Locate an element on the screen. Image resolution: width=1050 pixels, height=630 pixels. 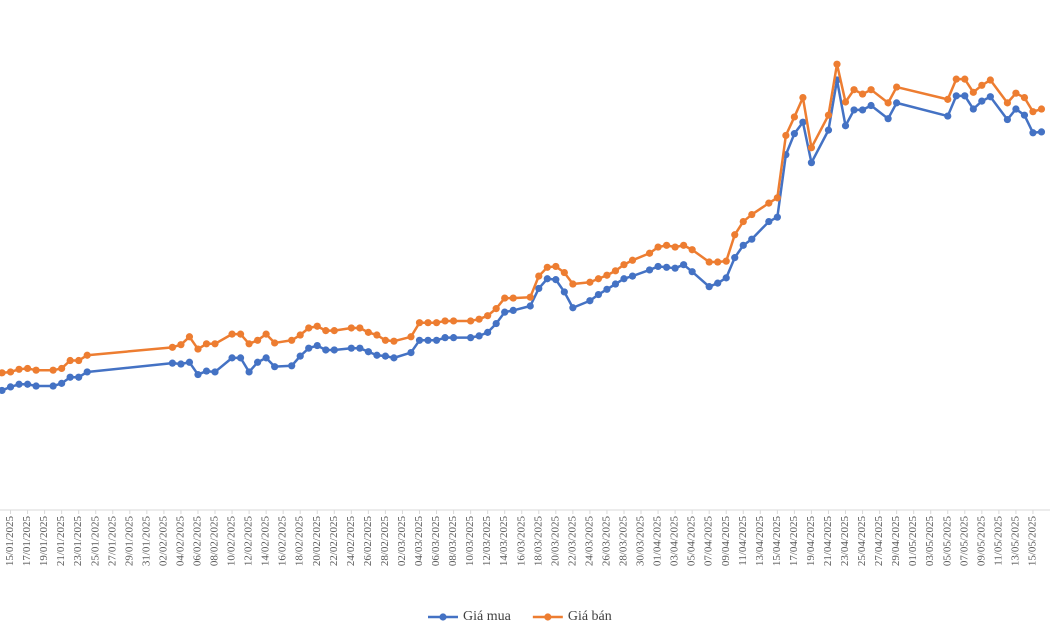
x-tick-label: 12/02/2025 is located at coordinates (249, 541).